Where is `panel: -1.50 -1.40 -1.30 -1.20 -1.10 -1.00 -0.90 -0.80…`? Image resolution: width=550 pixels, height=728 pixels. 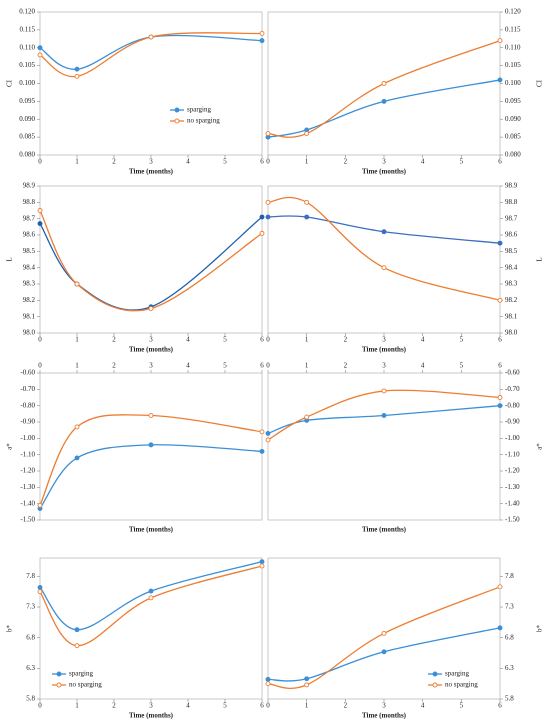
panel: -1.50 -1.40 -1.30 -1.20 -1.10 -1.00 -0.90 -0.80… is located at coordinates (135, 448).